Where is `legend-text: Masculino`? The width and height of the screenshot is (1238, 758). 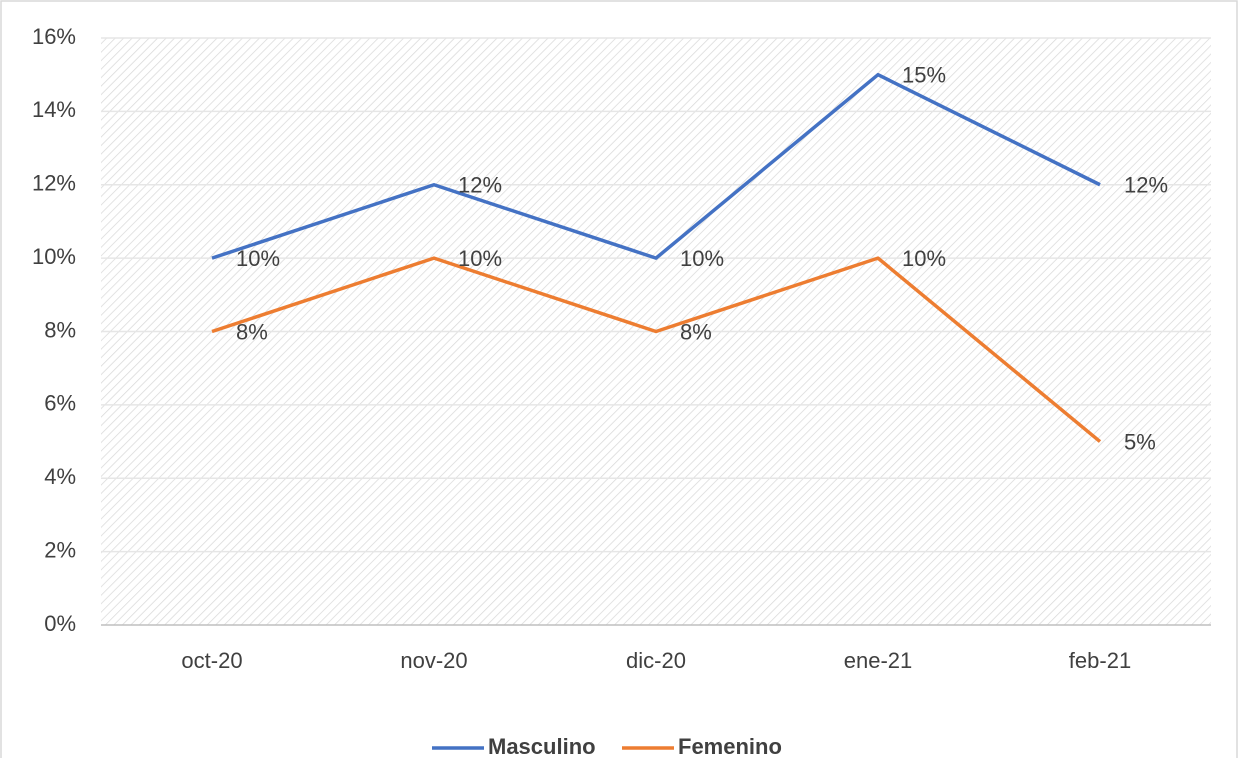
legend-text: Masculino is located at coordinates (542, 746).